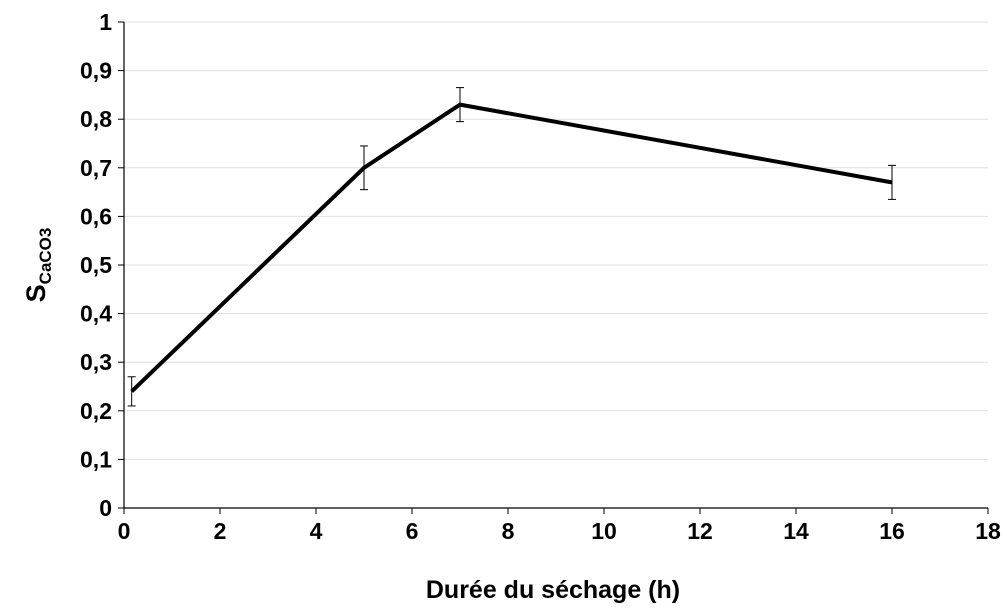  What do you see at coordinates (36, 293) in the screenshot?
I see `y-axis-title-main: S` at bounding box center [36, 293].